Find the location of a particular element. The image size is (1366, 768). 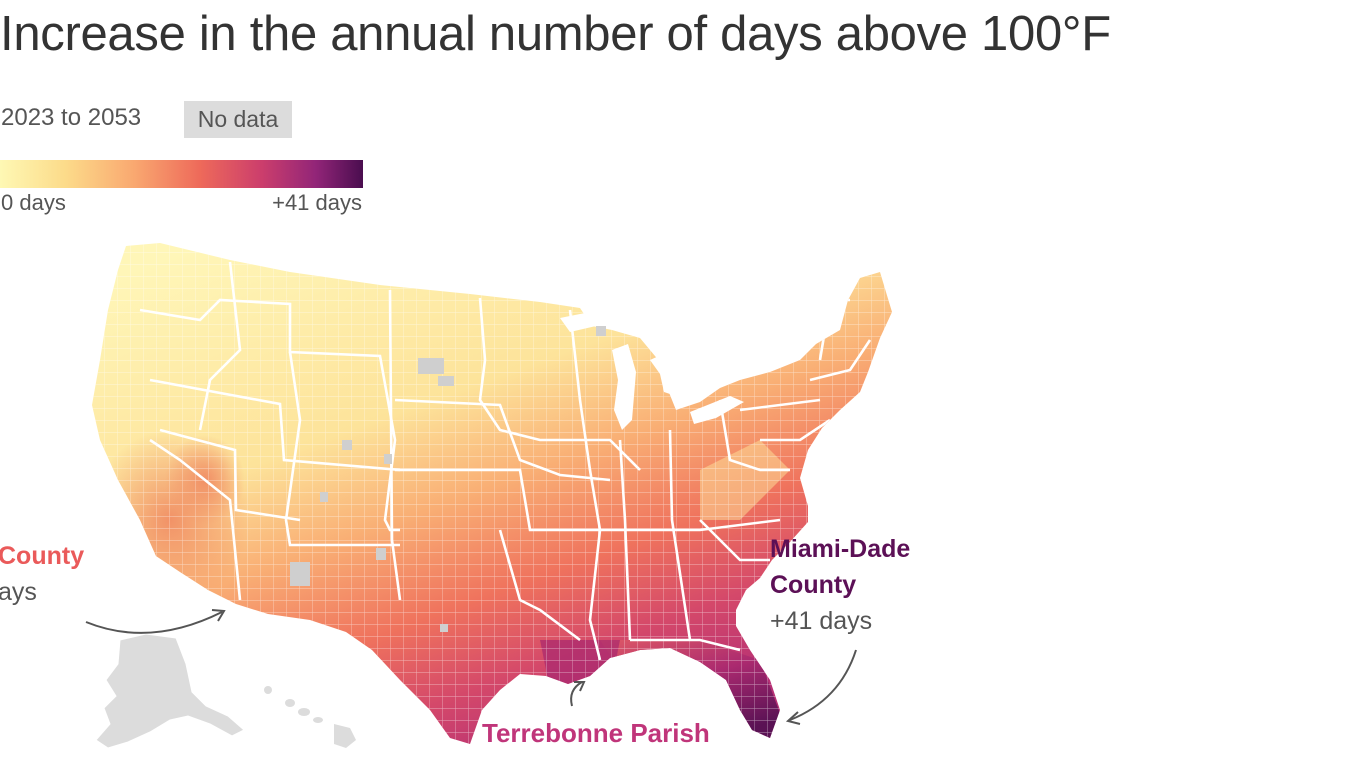

miami-dade-label-line2: County is located at coordinates (813, 585).